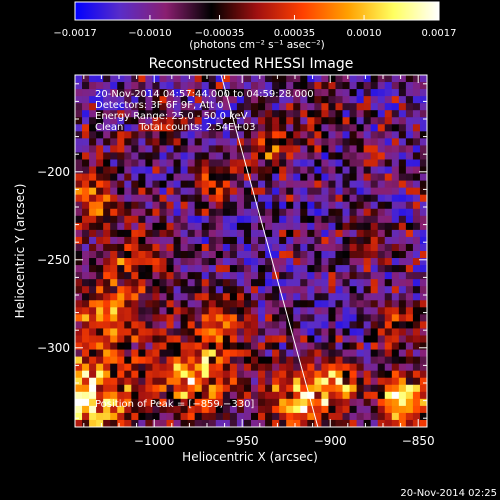 This screenshot has height=500, width=500. Describe the element at coordinates (251, 64) in the screenshot. I see `chart-title: Reconstructed RHESSI Image` at that location.